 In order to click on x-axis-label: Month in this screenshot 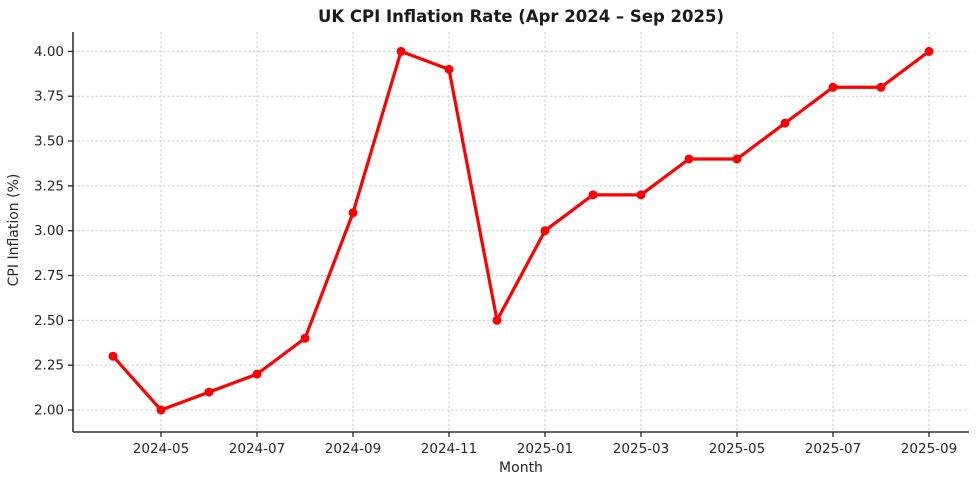, I will do `click(521, 468)`.